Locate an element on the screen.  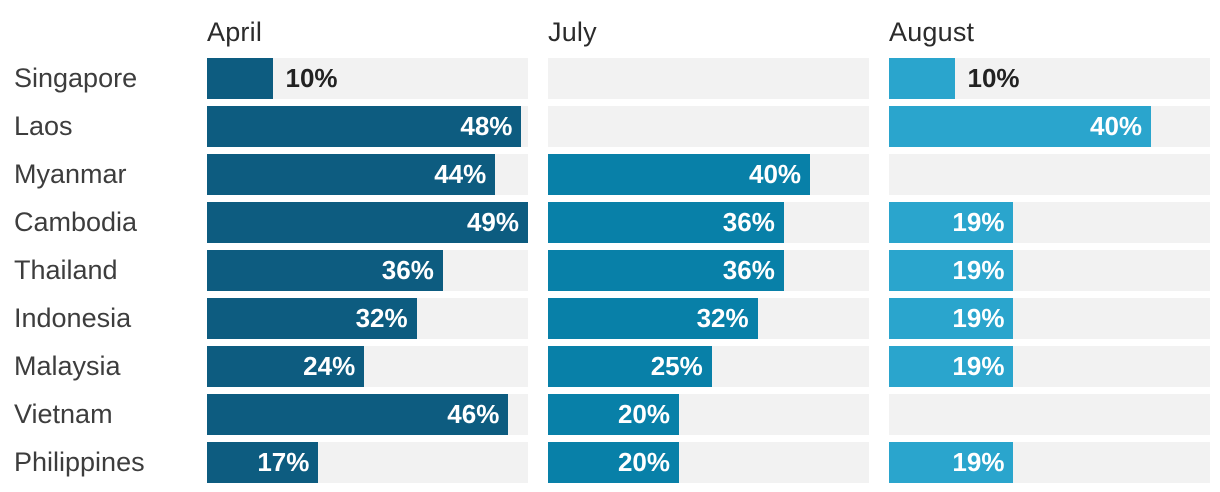
row-label: Philippines is located at coordinates (79, 462).